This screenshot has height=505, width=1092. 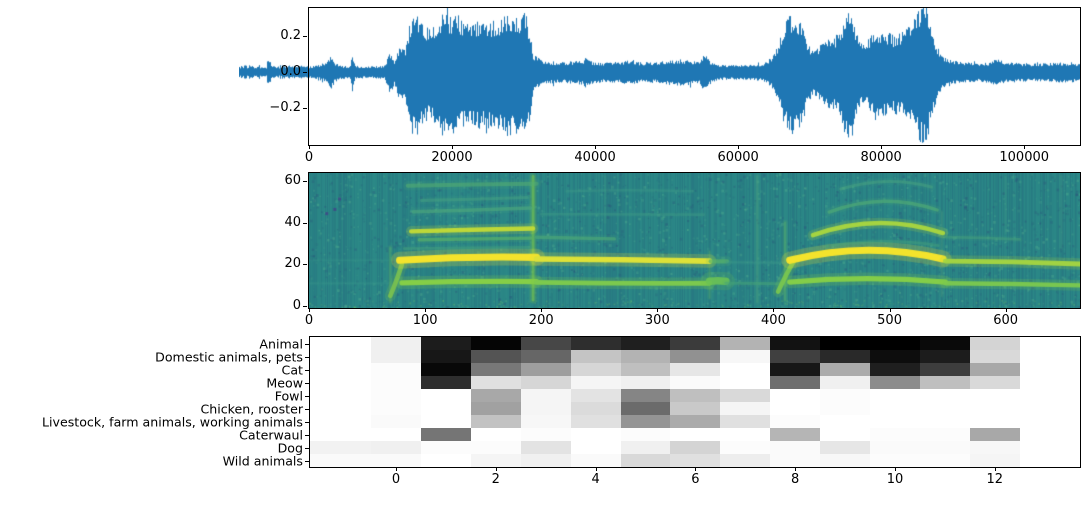 I want to click on class-row-label: Chicken, rooster, so click(x=251, y=408).